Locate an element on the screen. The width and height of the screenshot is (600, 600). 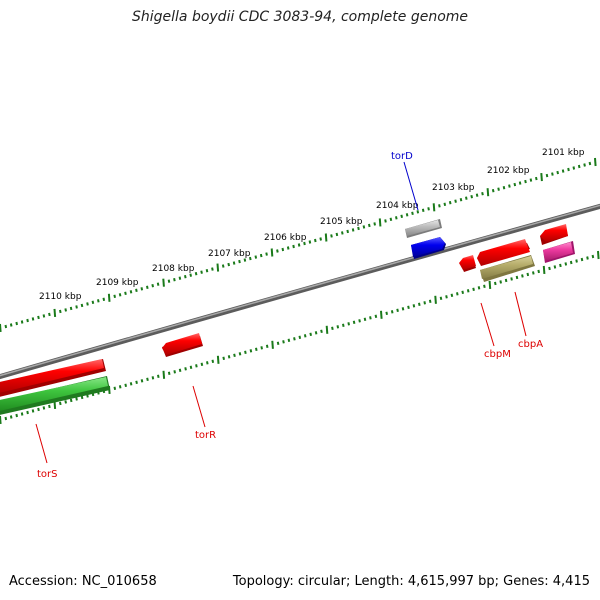
scale-label-2105: 2105 kbp is located at coordinates (341, 222).